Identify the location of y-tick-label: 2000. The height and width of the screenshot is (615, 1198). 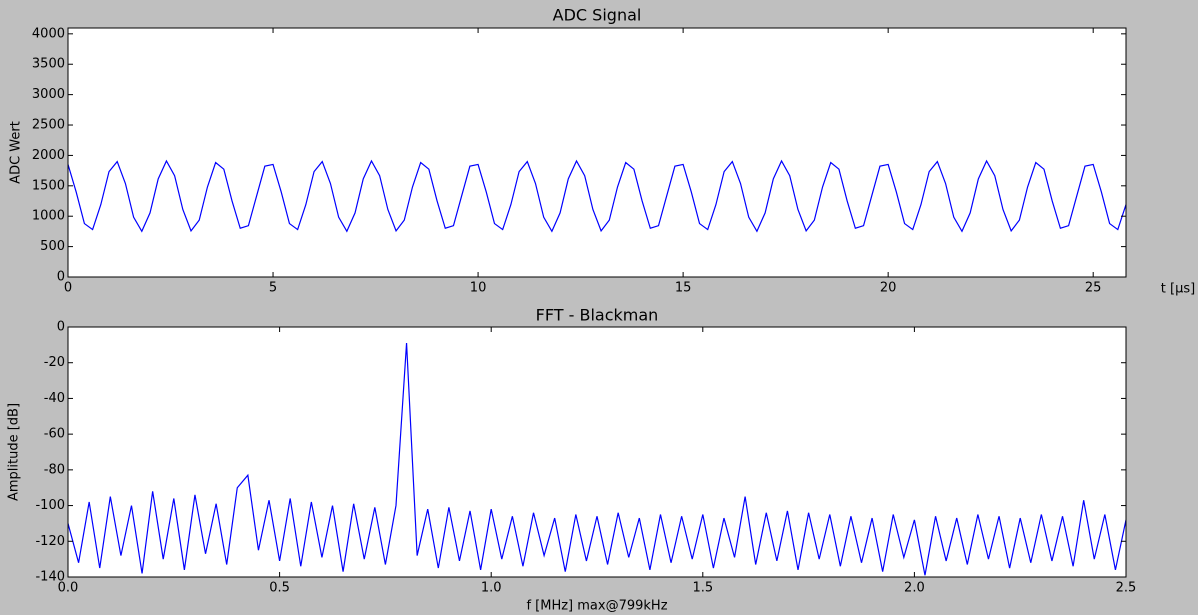
(48, 155).